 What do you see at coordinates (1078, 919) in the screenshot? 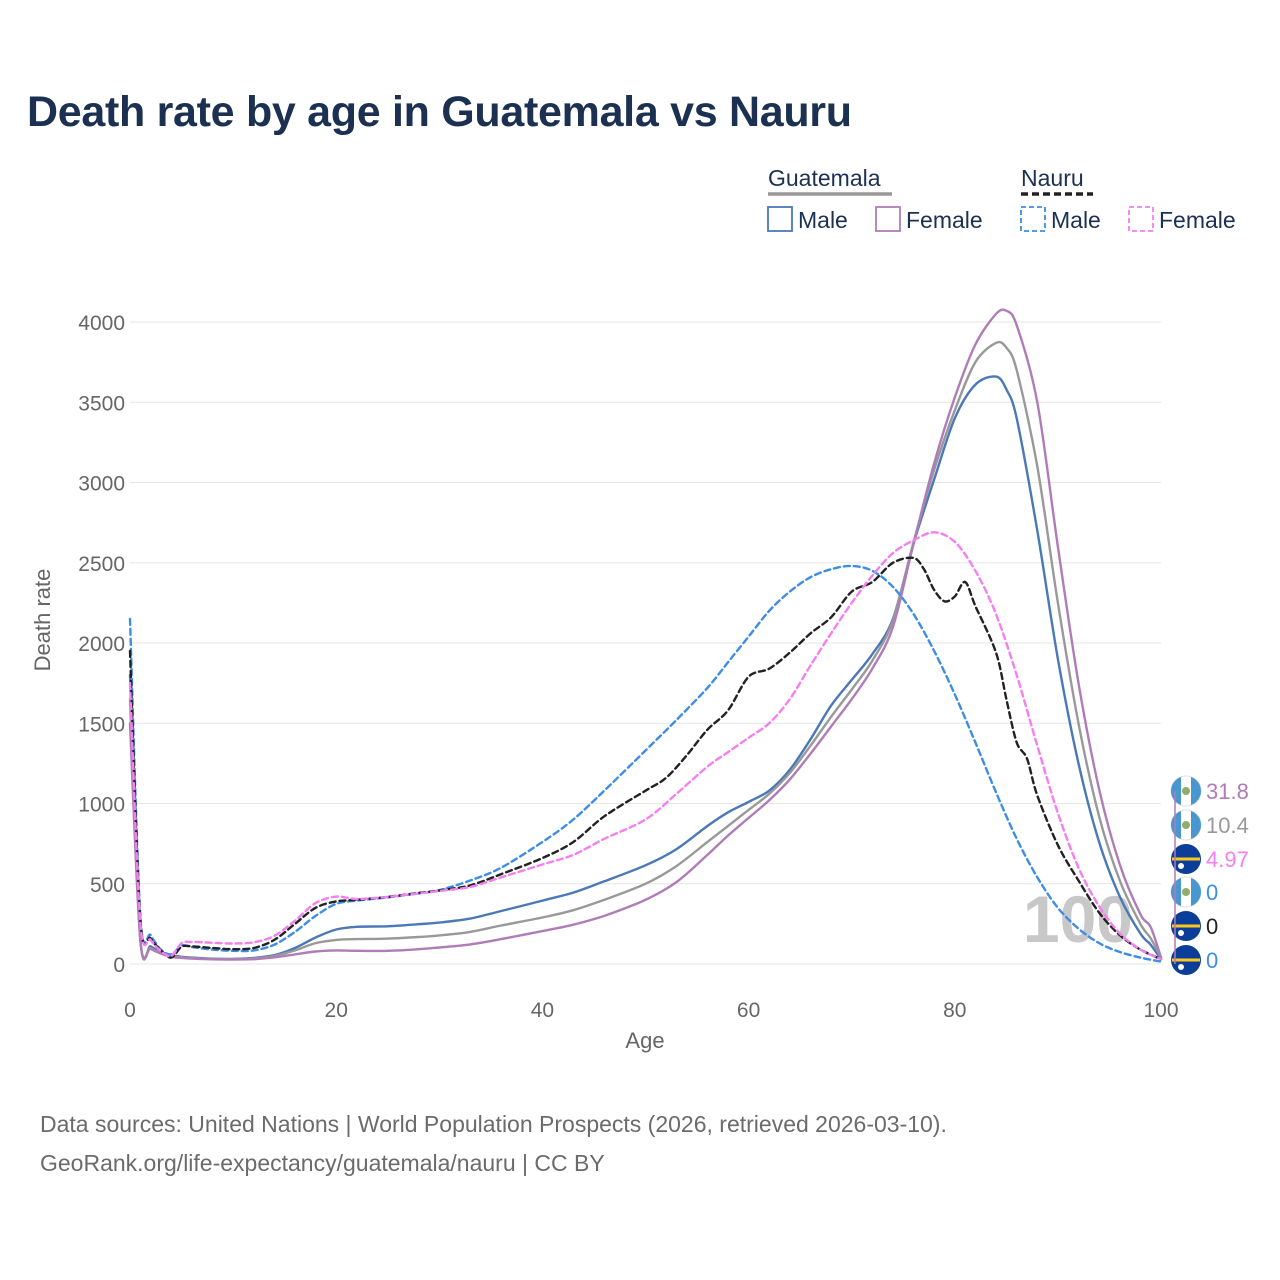
I see `current-age-watermark: 100` at bounding box center [1078, 919].